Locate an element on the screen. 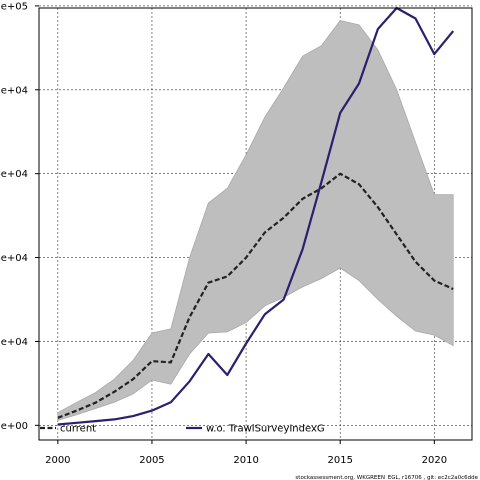 This screenshot has width=480, height=480. y-tick-label: 0e+00 is located at coordinates (14, 426).